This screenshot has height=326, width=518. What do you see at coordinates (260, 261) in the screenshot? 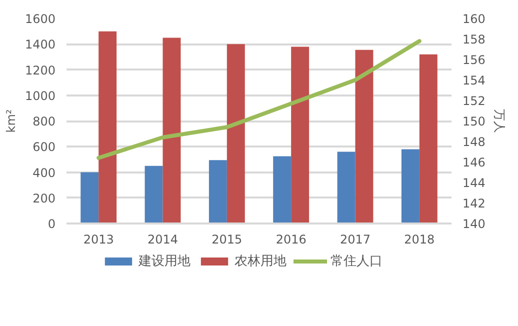
I see `legend-label: 农林用地` at bounding box center [260, 261].